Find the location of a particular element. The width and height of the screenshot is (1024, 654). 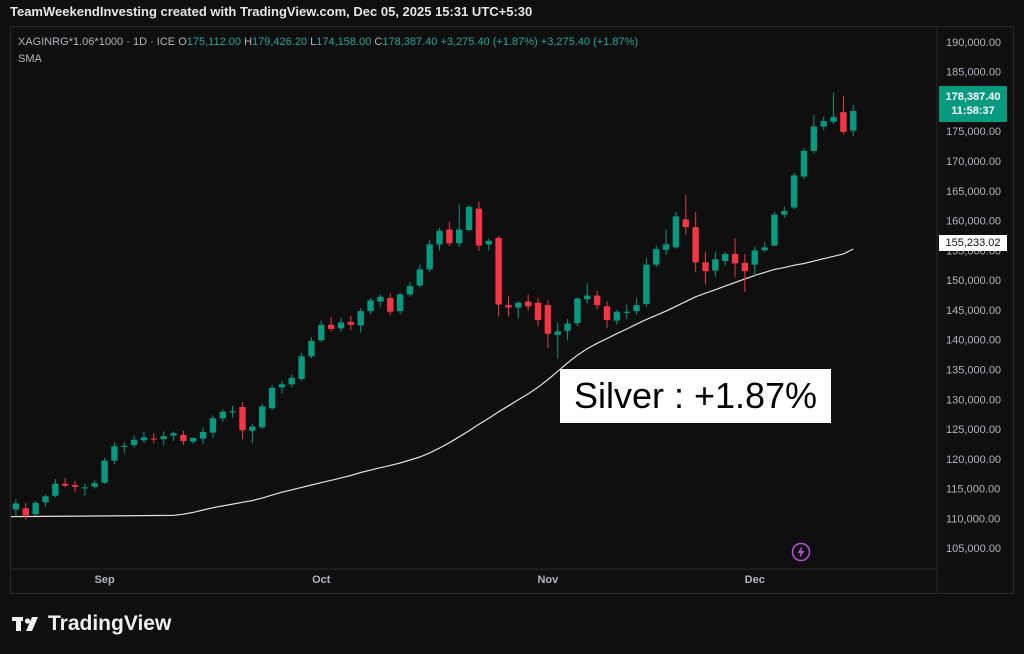

close-label: C is located at coordinates (378, 42).